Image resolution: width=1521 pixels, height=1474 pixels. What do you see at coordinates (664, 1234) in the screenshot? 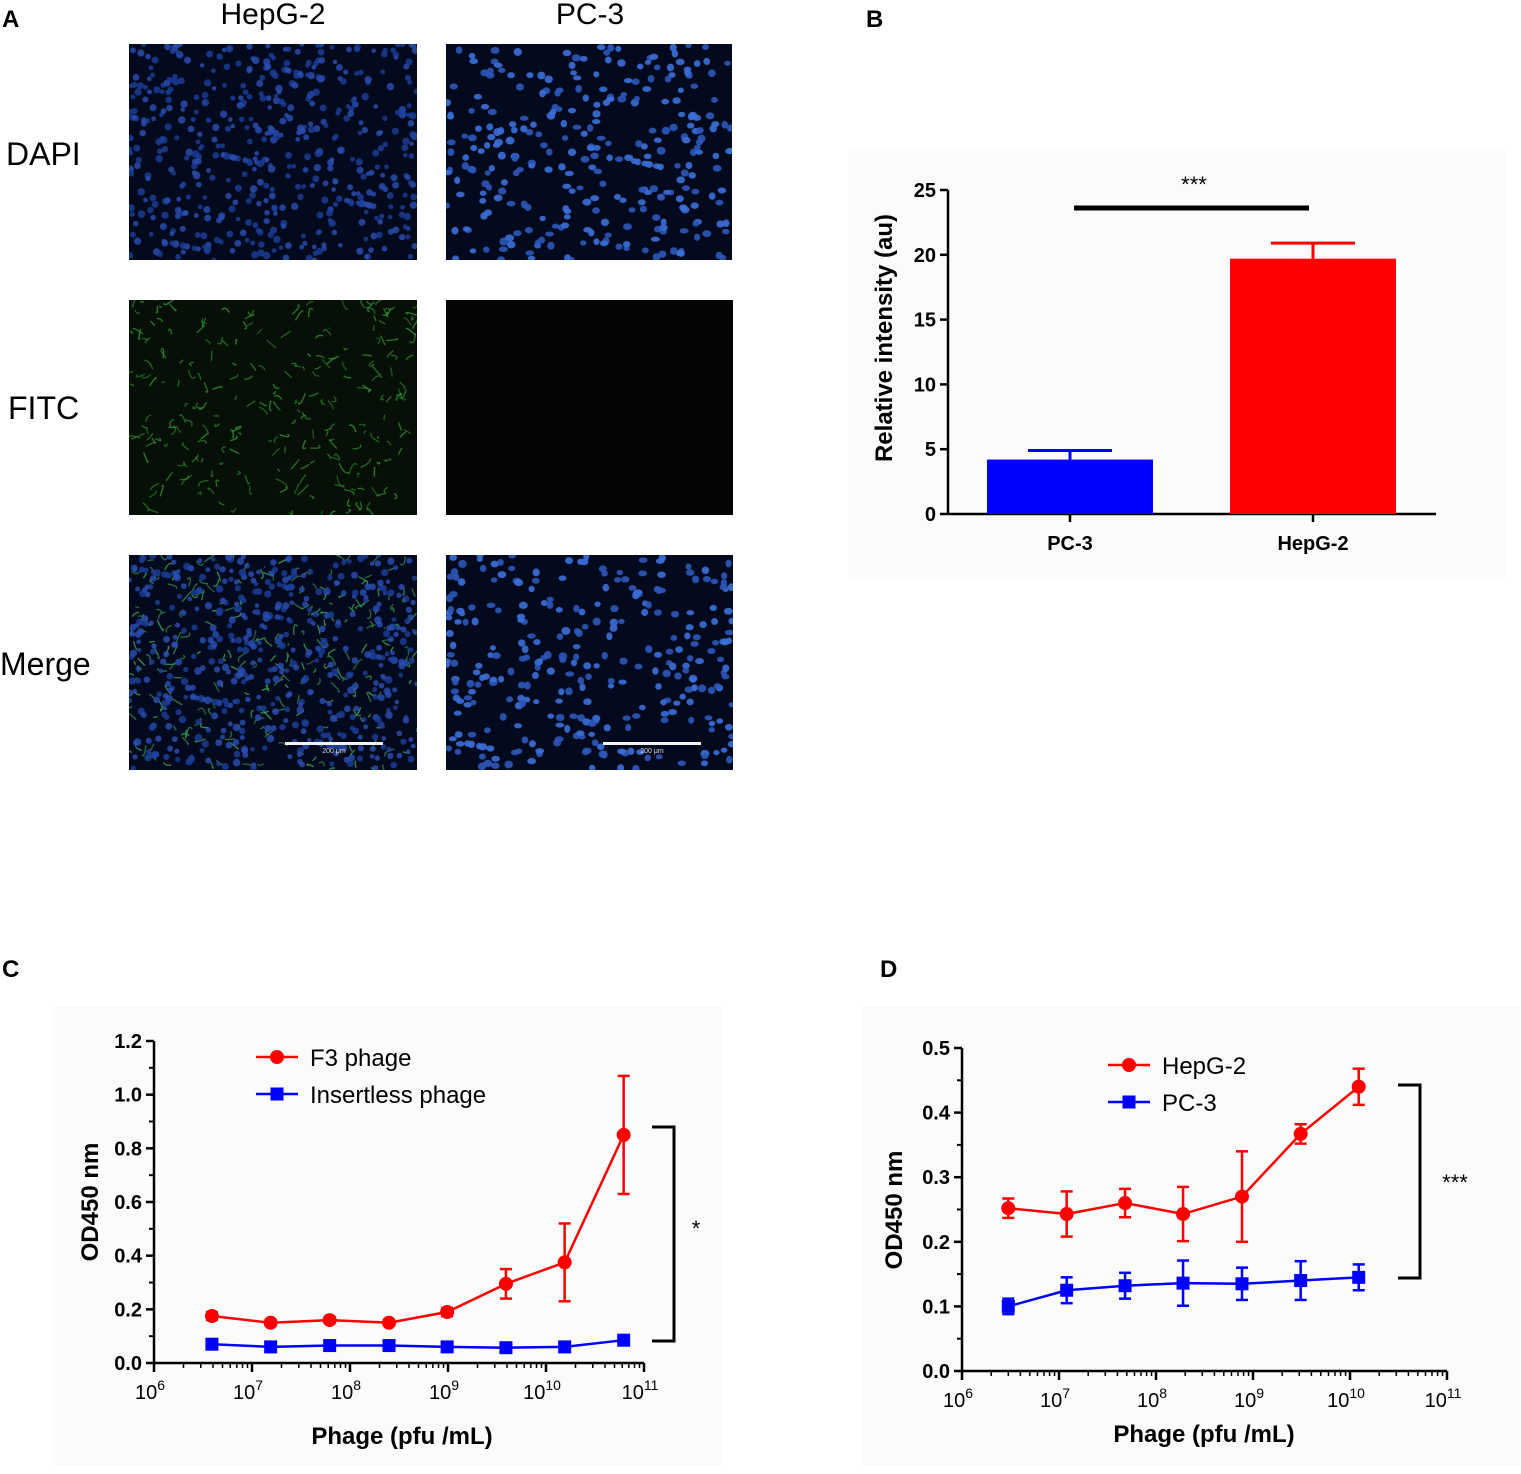
I see `chart-c-significance-bracket` at bounding box center [664, 1234].